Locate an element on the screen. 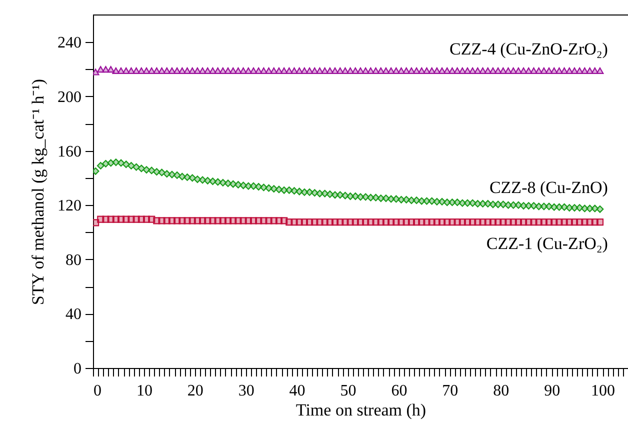 The image size is (628, 436). series-label: CZZ-1 (Cu-ZrO₂) is located at coordinates (547, 244).